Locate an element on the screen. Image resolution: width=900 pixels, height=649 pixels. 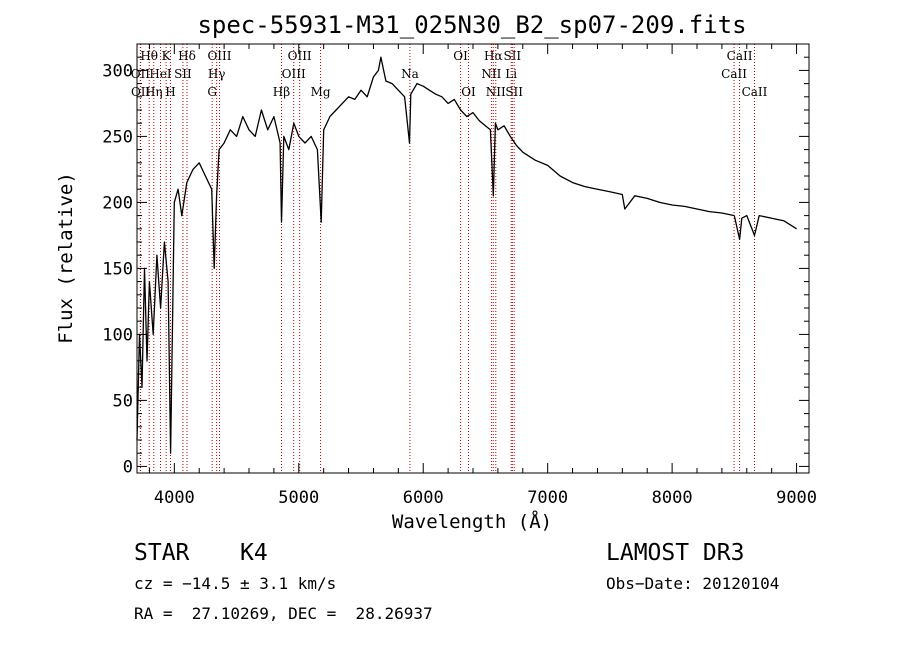
spectral-line-label: Mg is located at coordinates (321, 92).